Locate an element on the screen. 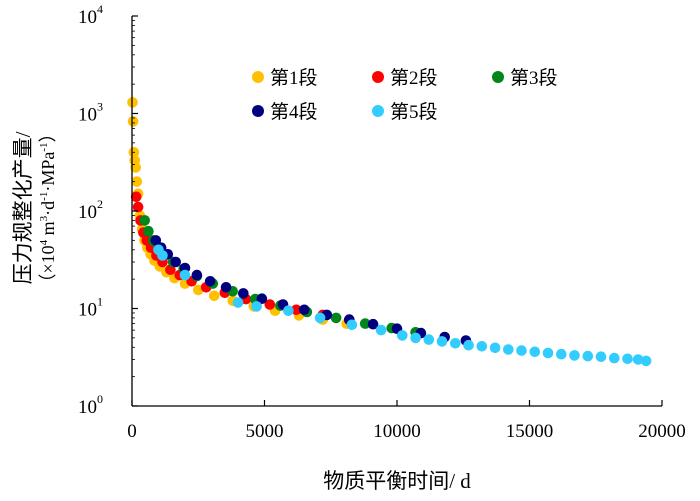 The image size is (700, 501). y-ticks is located at coordinates (135, 211).